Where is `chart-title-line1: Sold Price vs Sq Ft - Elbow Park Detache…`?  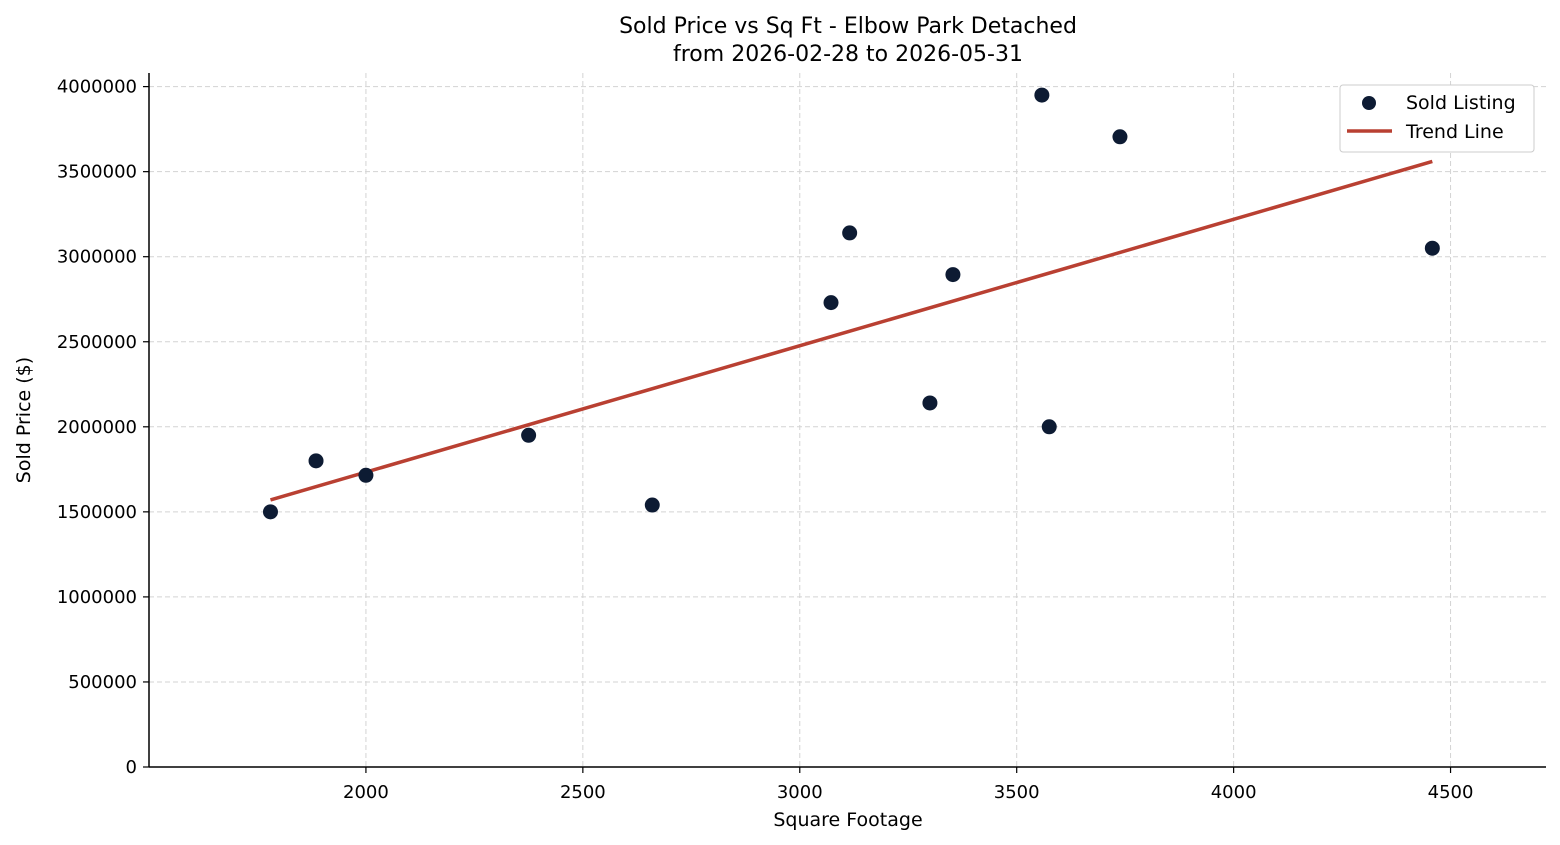 chart-title-line1: Sold Price vs Sq Ft - Elbow Park Detache… is located at coordinates (848, 26).